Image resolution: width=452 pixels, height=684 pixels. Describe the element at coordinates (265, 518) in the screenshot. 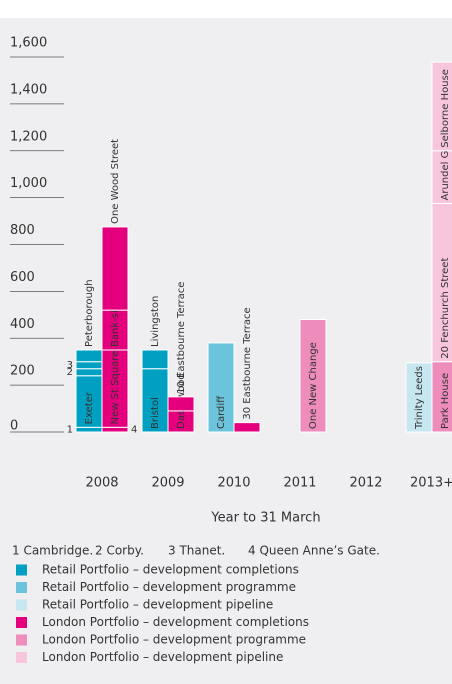

I see `x-axis-label: Year to 31 March` at that location.